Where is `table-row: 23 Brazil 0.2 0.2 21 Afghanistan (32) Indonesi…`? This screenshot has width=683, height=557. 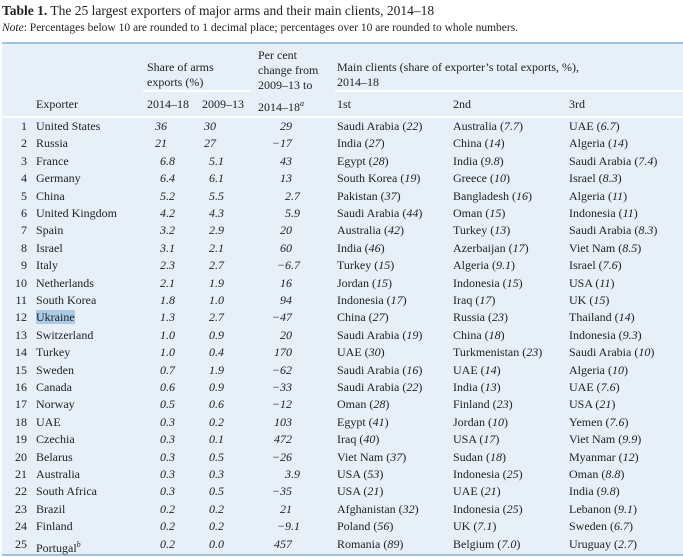
table-row: 23 Brazil 0.2 0.2 21 Afghanistan (32) Indonesi… is located at coordinates (342, 509).